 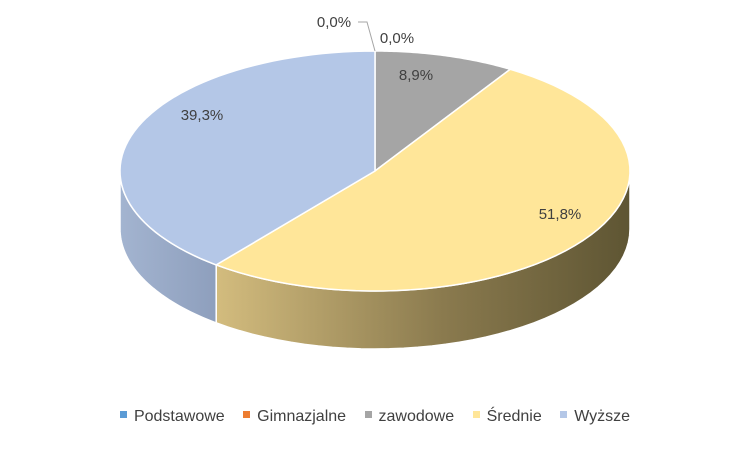 What do you see at coordinates (564, 415) in the screenshot?
I see `legend-swatch-wyzsze` at bounding box center [564, 415].